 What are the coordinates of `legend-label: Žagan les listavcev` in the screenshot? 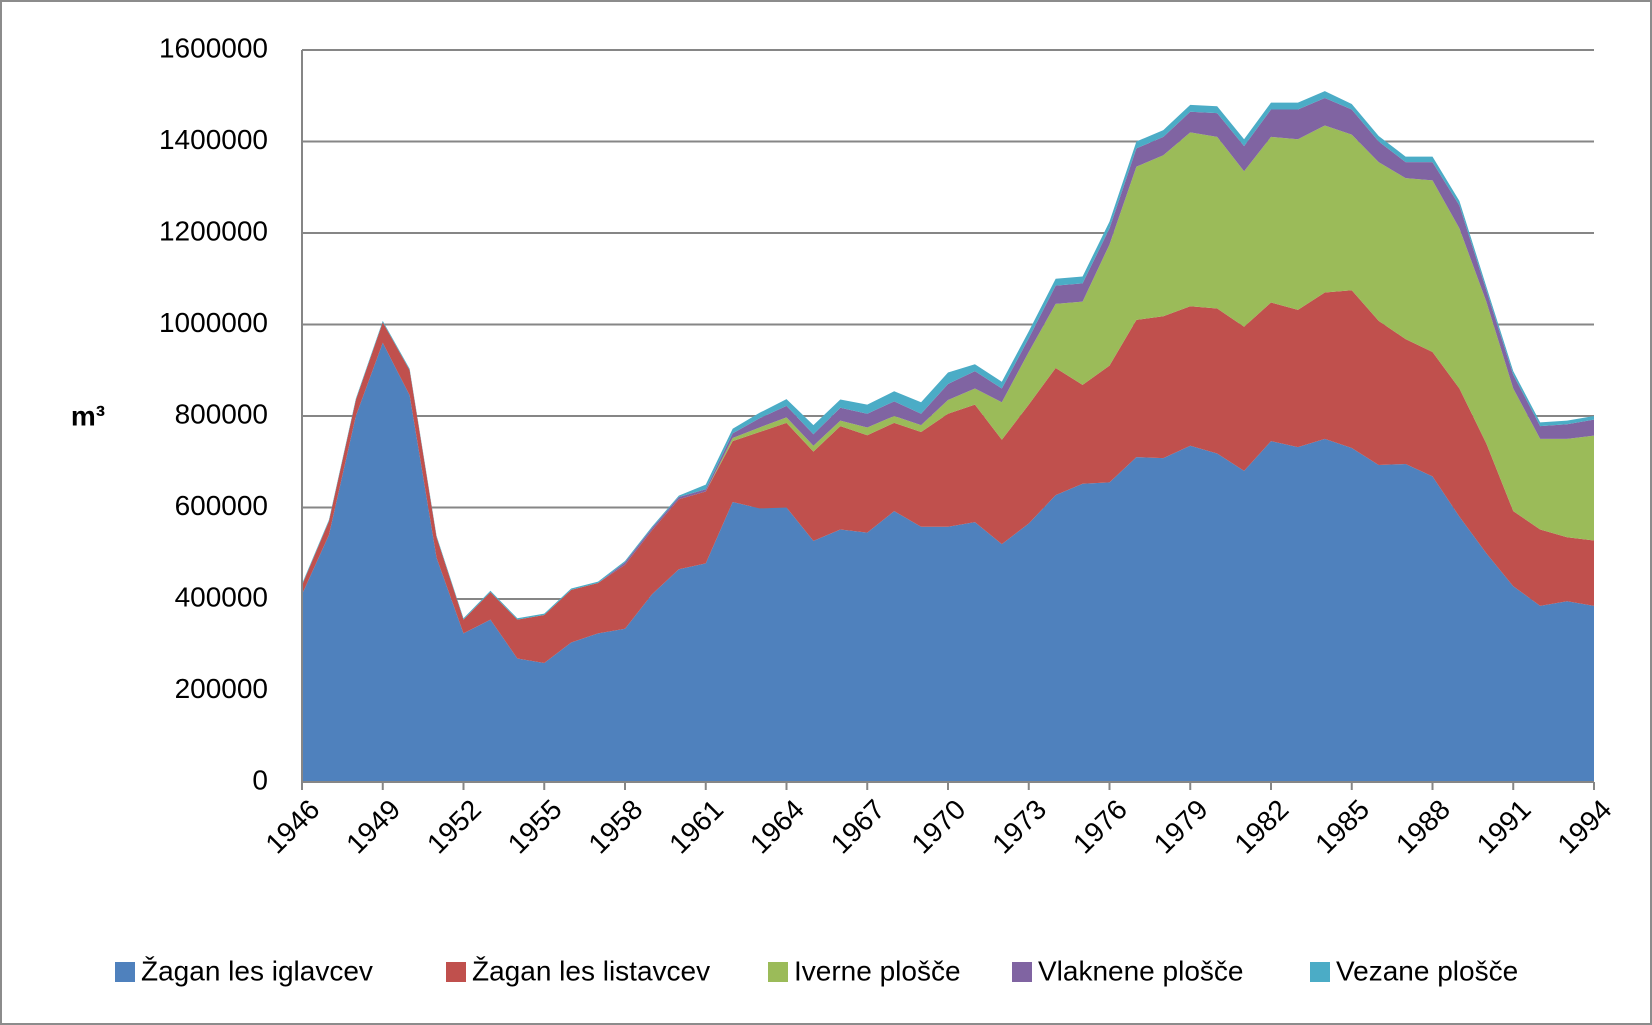 It's located at (591, 970).